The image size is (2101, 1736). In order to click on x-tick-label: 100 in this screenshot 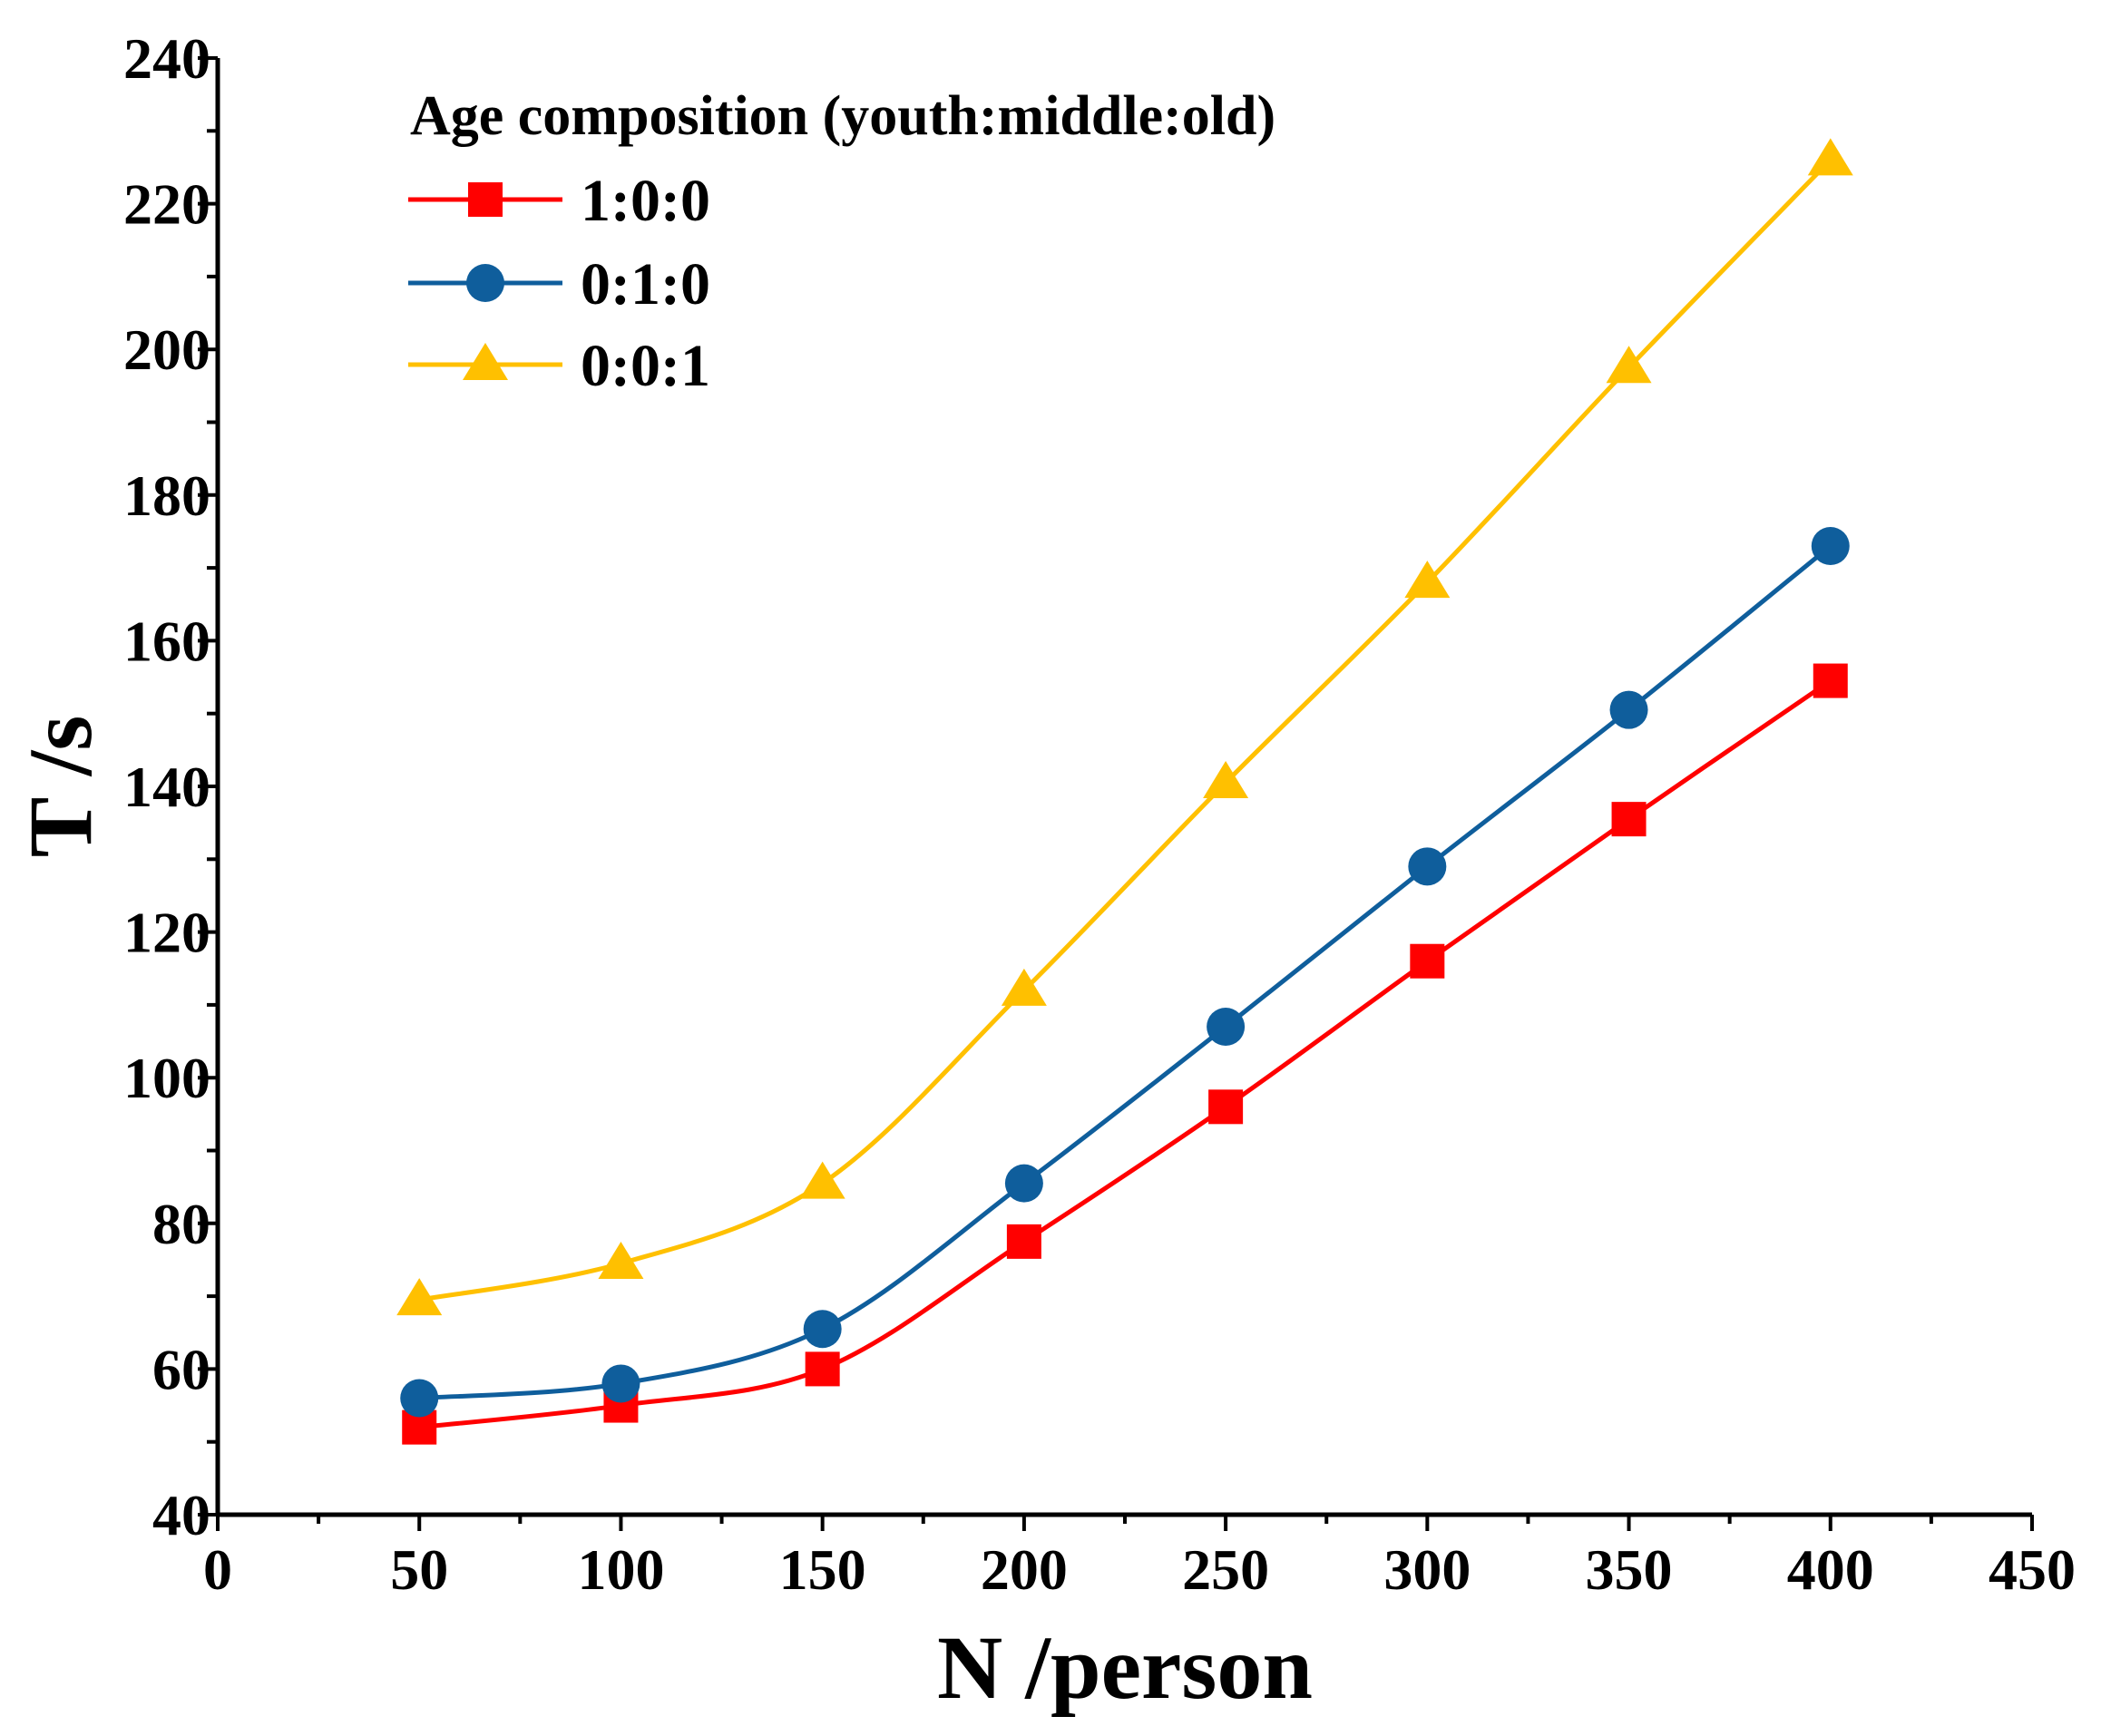, I will do `click(620, 1569)`.